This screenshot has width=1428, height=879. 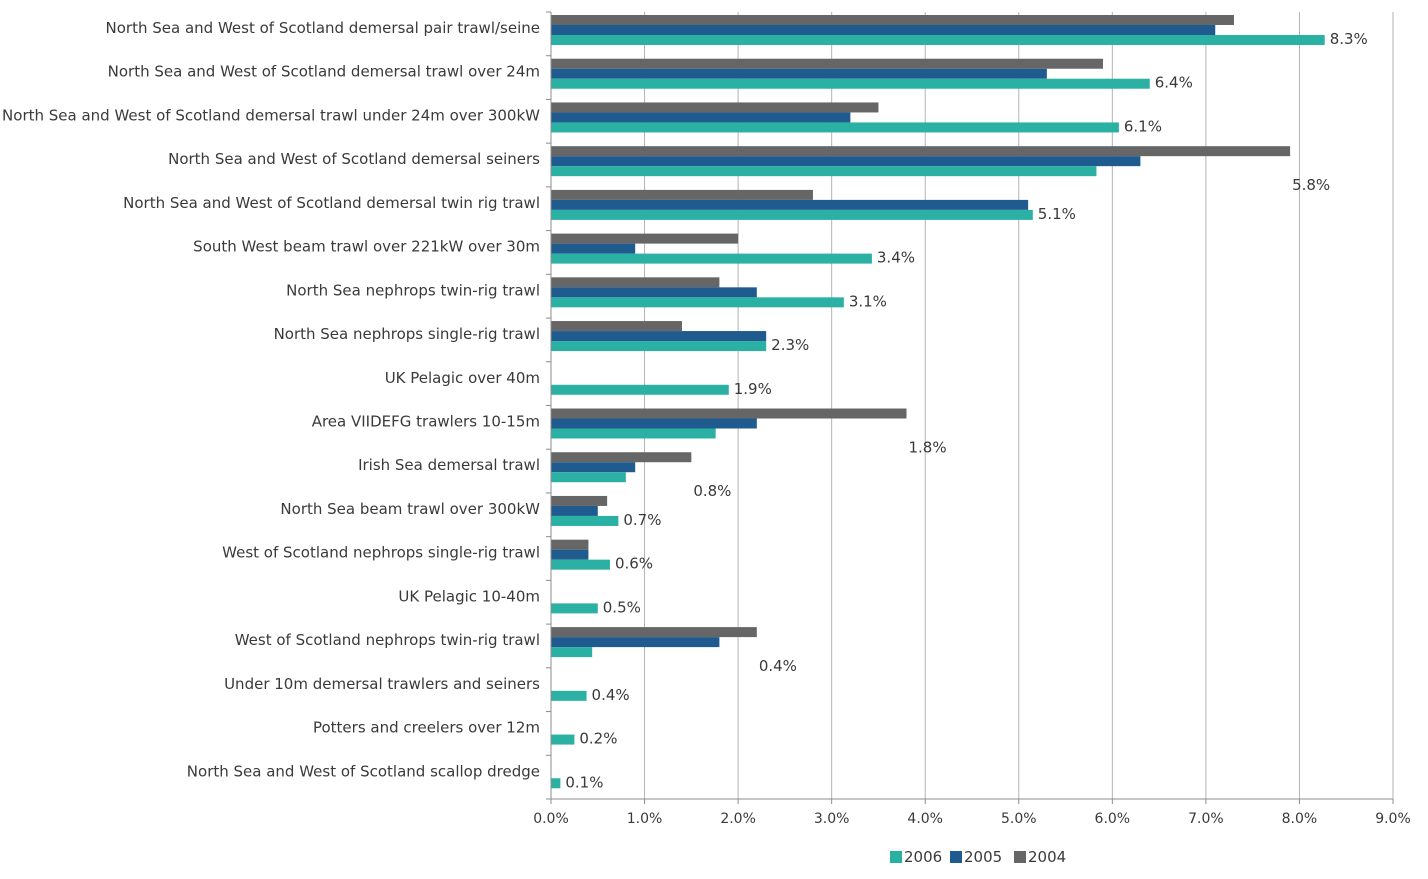 What do you see at coordinates (634, 564) in the screenshot?
I see `data-label-2006: 0.6%` at bounding box center [634, 564].